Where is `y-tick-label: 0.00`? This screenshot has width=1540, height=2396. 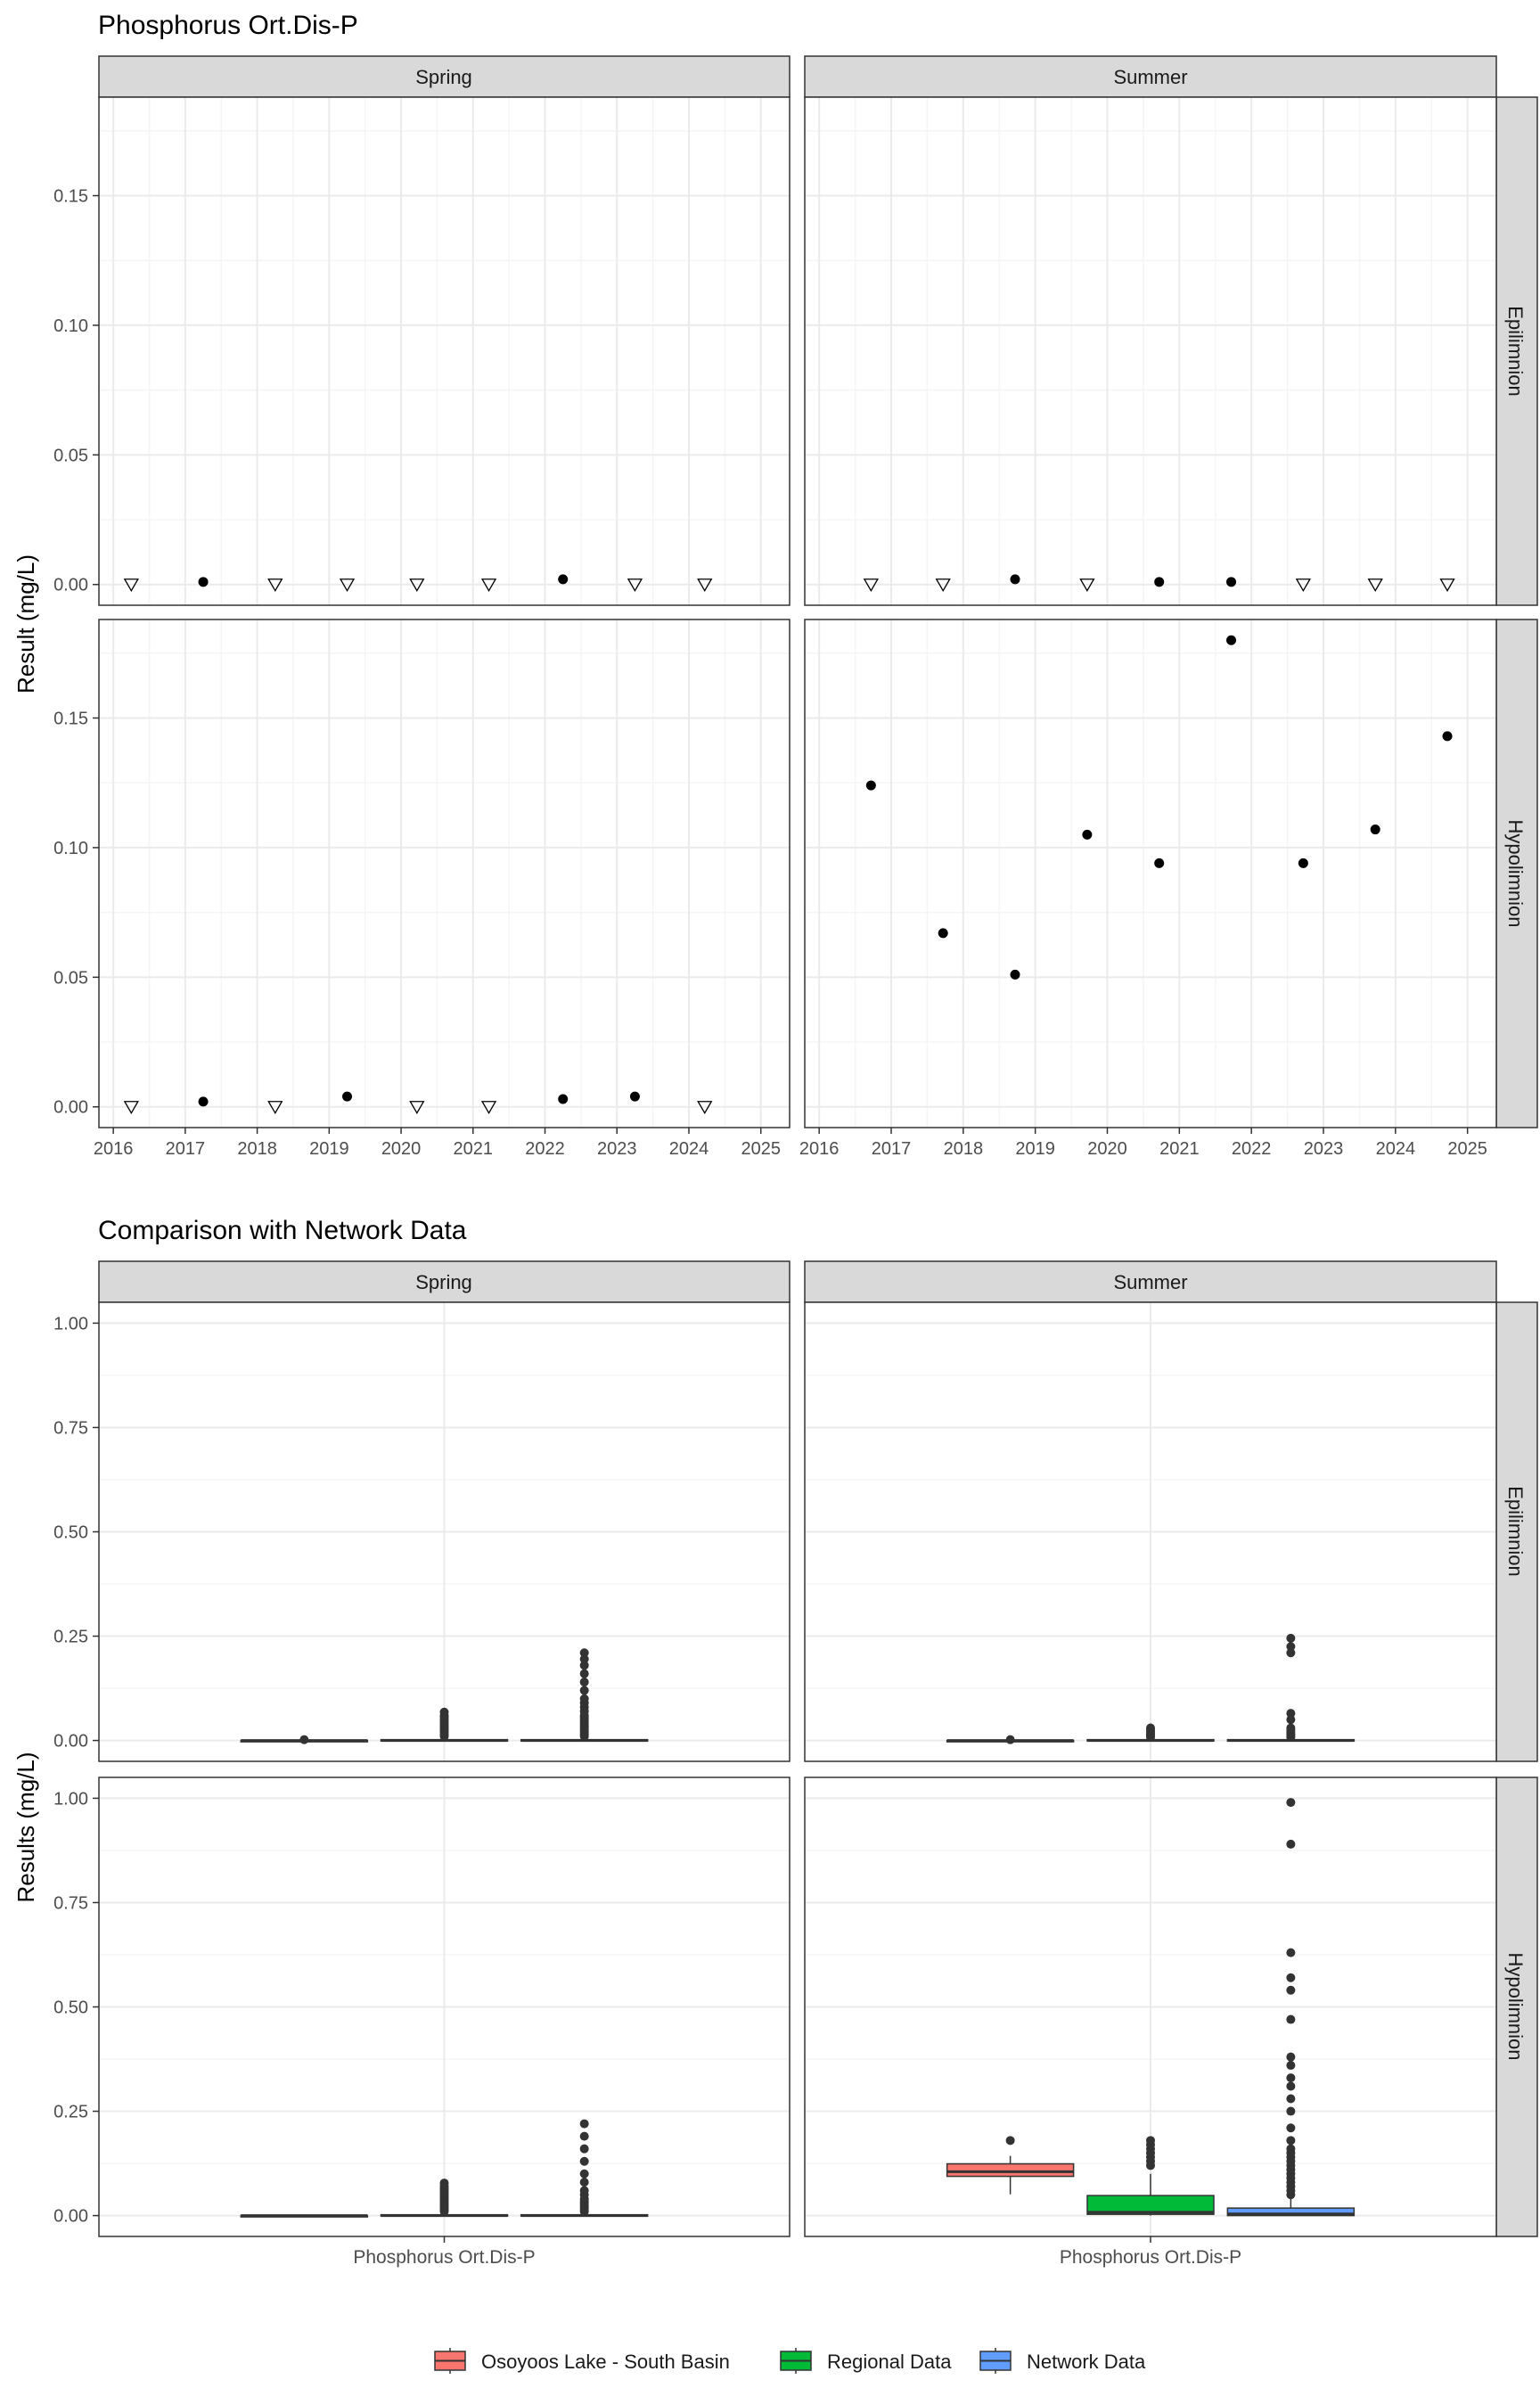
y-tick-label: 0.00 is located at coordinates (70, 1108).